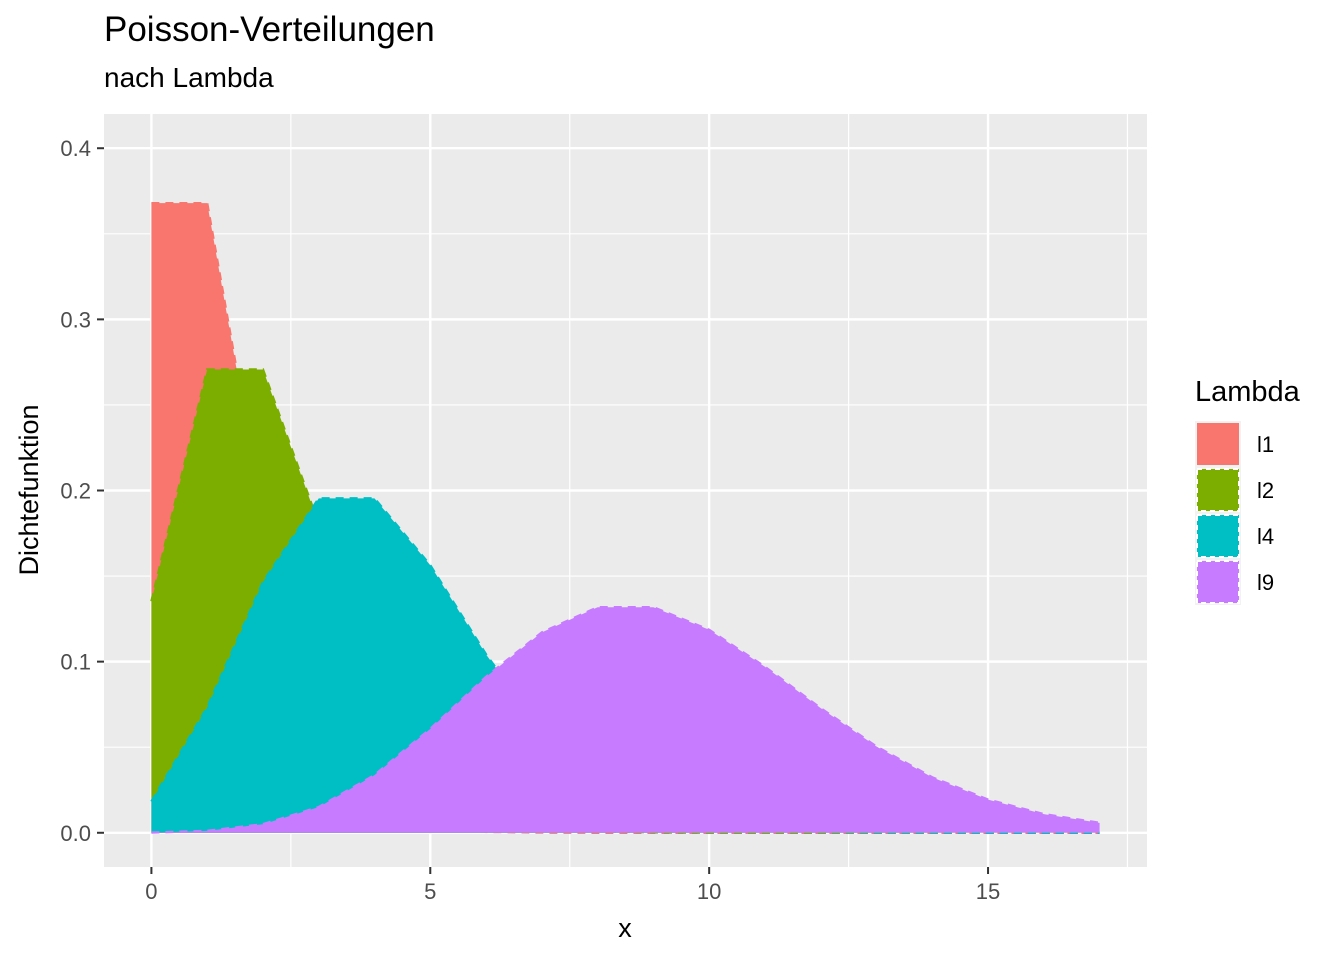  What do you see at coordinates (1218, 582) in the screenshot?
I see `legend-key-l9` at bounding box center [1218, 582].